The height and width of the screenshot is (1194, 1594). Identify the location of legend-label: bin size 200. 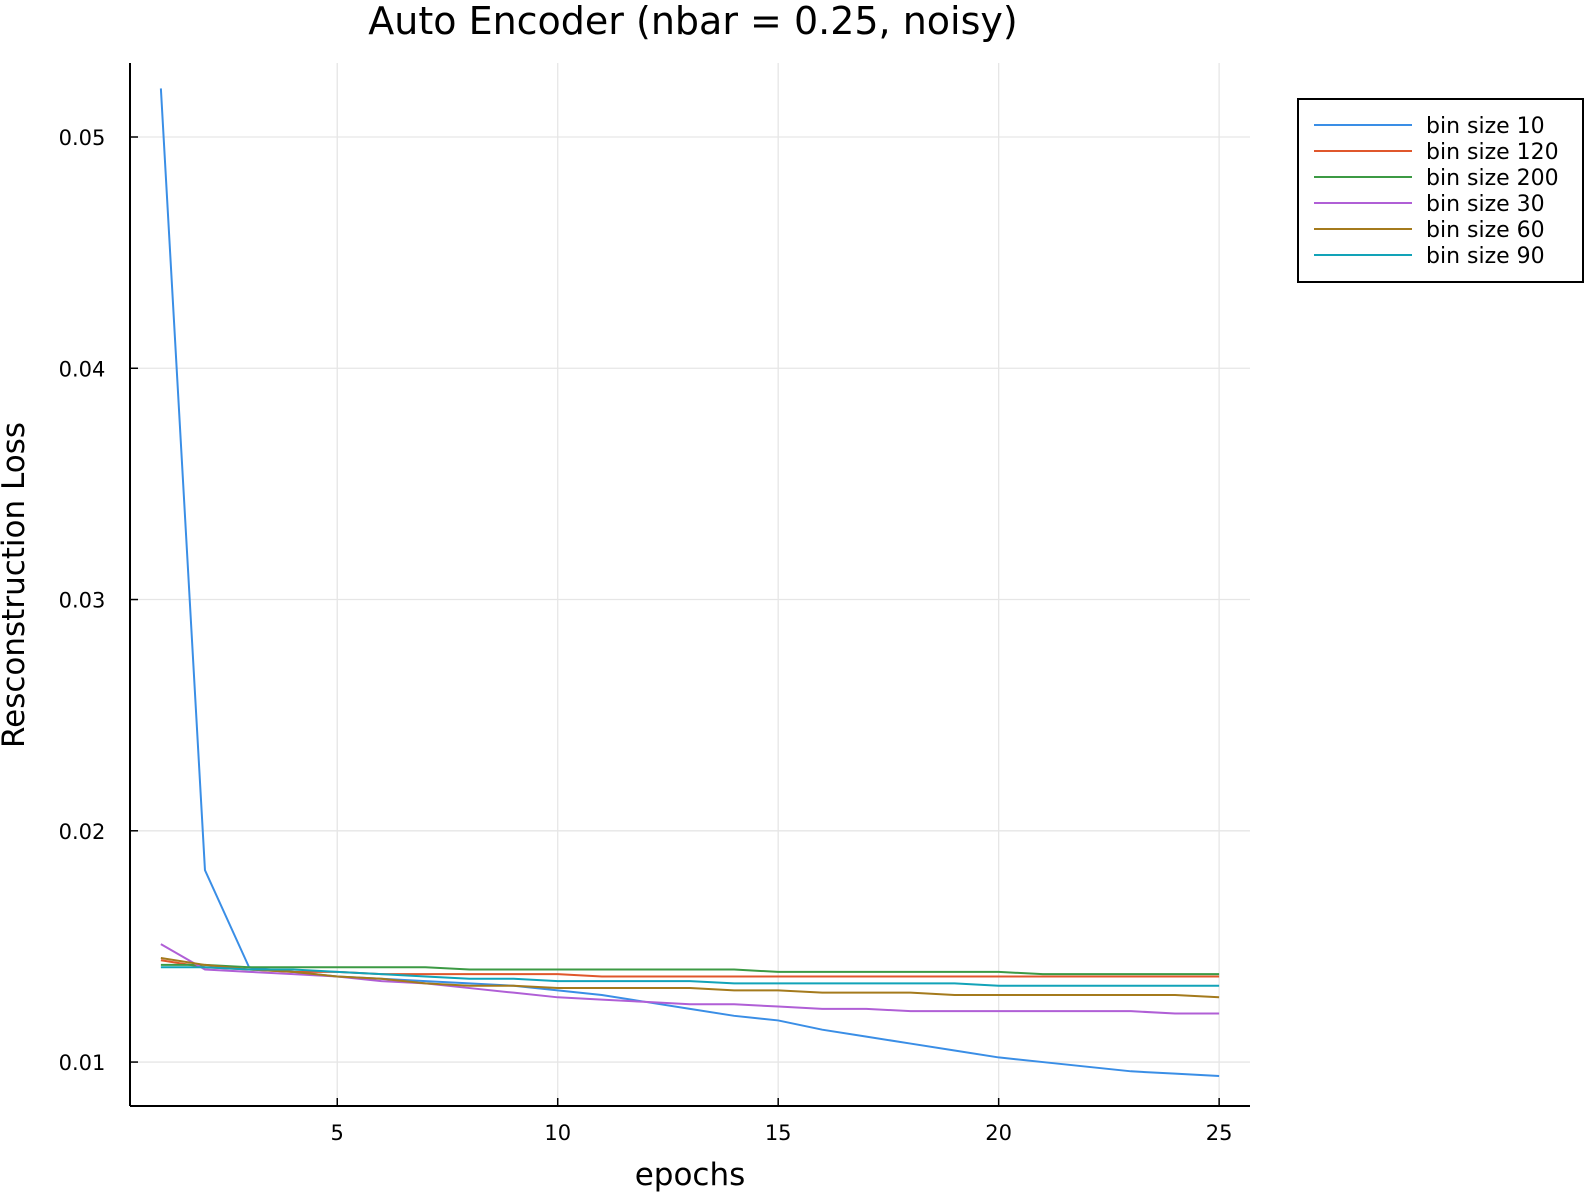
(1492, 178).